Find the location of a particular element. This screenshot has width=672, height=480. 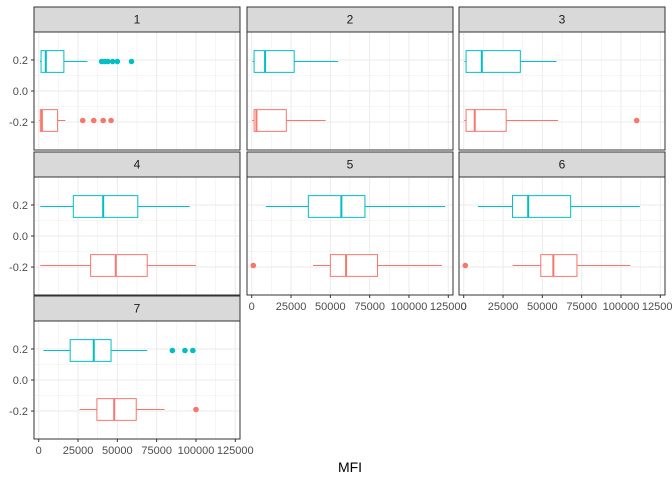

y-axis-row-2: 0.2 0.0 -0.2 is located at coordinates (21, 237).